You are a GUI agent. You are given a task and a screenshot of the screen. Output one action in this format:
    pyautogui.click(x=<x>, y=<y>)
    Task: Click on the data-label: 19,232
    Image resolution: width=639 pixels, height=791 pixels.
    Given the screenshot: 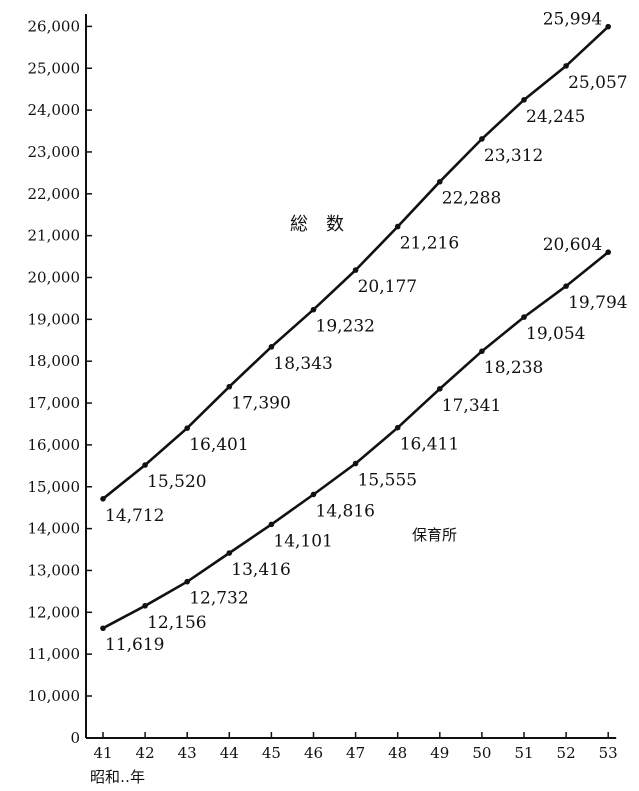 What is the action you would take?
    pyautogui.click(x=345, y=327)
    